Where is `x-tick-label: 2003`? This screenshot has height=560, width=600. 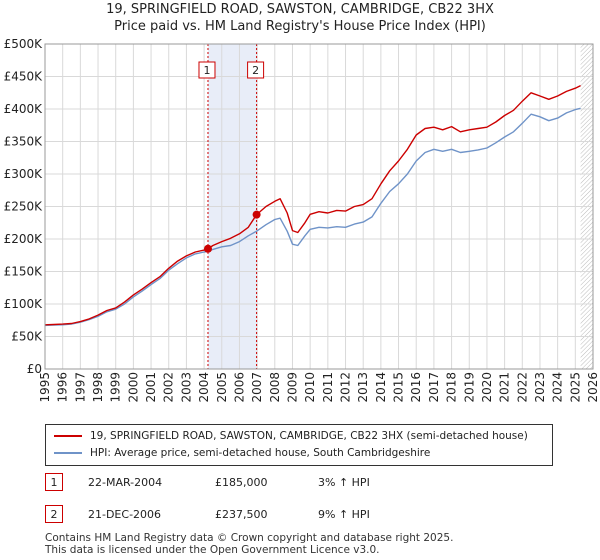
x-tick-label: 2003 is located at coordinates (186, 387).